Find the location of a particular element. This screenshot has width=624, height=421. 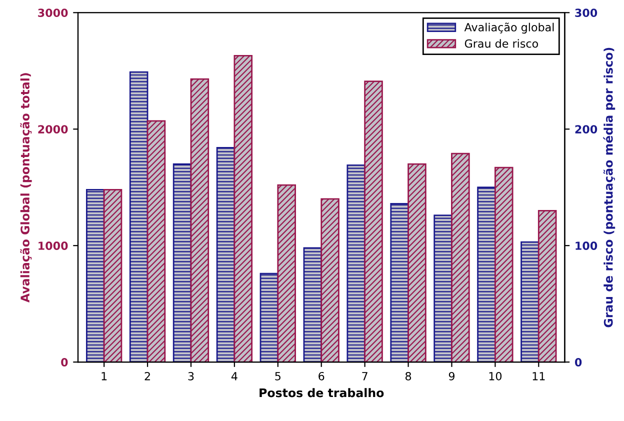

y-tick-label: 3000 is located at coordinates (53, 13).